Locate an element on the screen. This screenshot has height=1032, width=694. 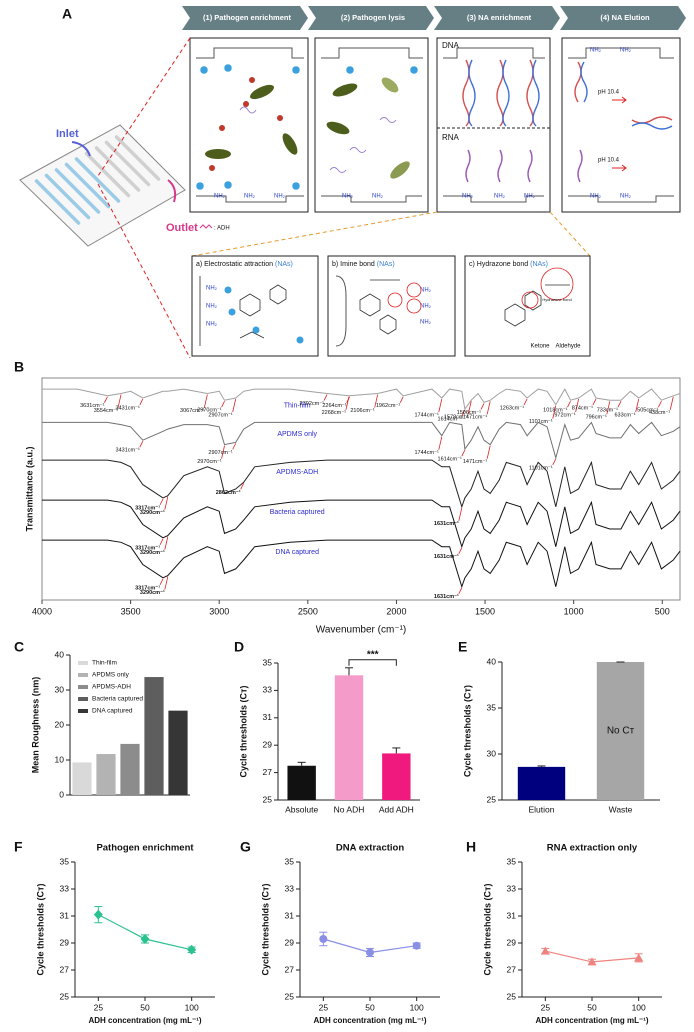
series-label: DNA captured is located at coordinates (297, 552).